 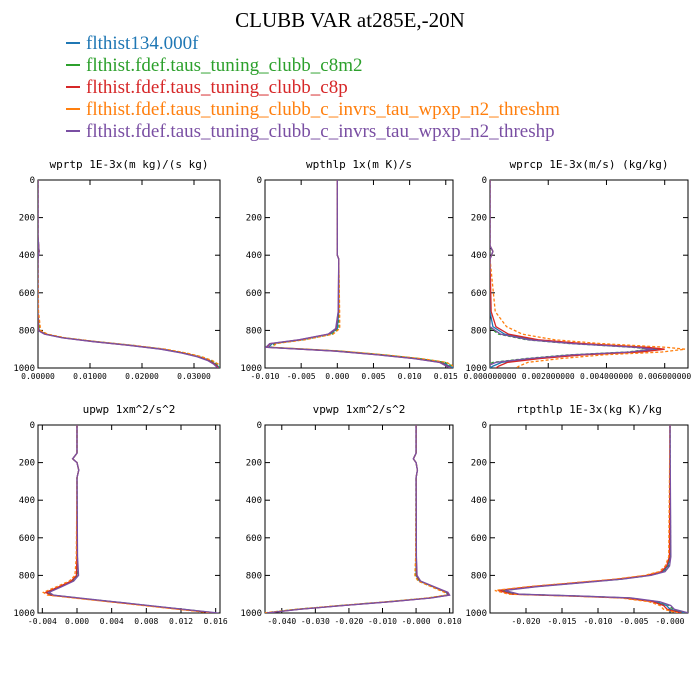 I want to click on x-tick-label: 0.008, so click(x=146, y=621).